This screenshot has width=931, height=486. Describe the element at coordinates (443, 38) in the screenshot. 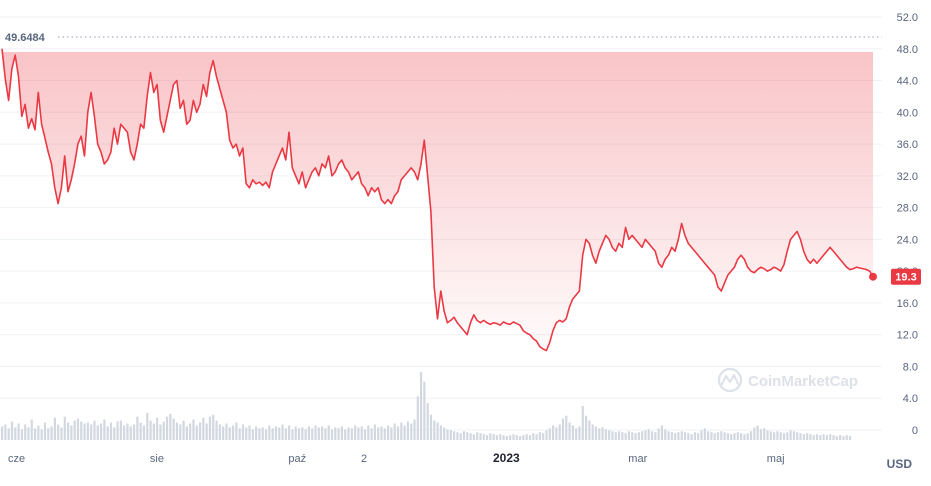

I see `reference-line: 49.6484` at that location.